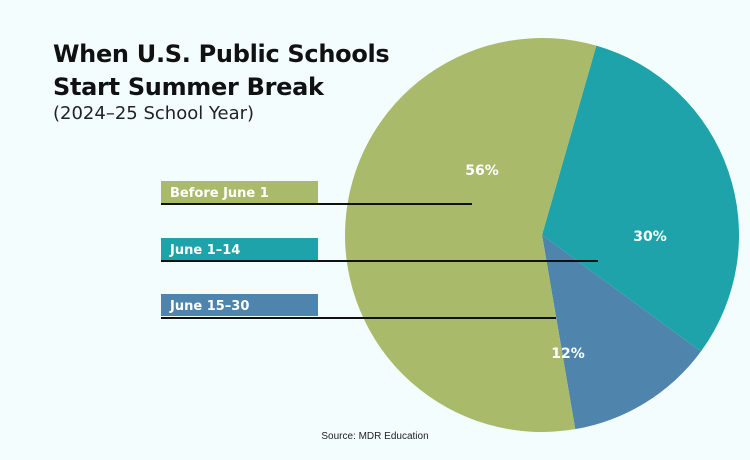 The height and width of the screenshot is (460, 750). What do you see at coordinates (650, 237) in the screenshot?
I see `data-label-2: 30%` at bounding box center [650, 237].